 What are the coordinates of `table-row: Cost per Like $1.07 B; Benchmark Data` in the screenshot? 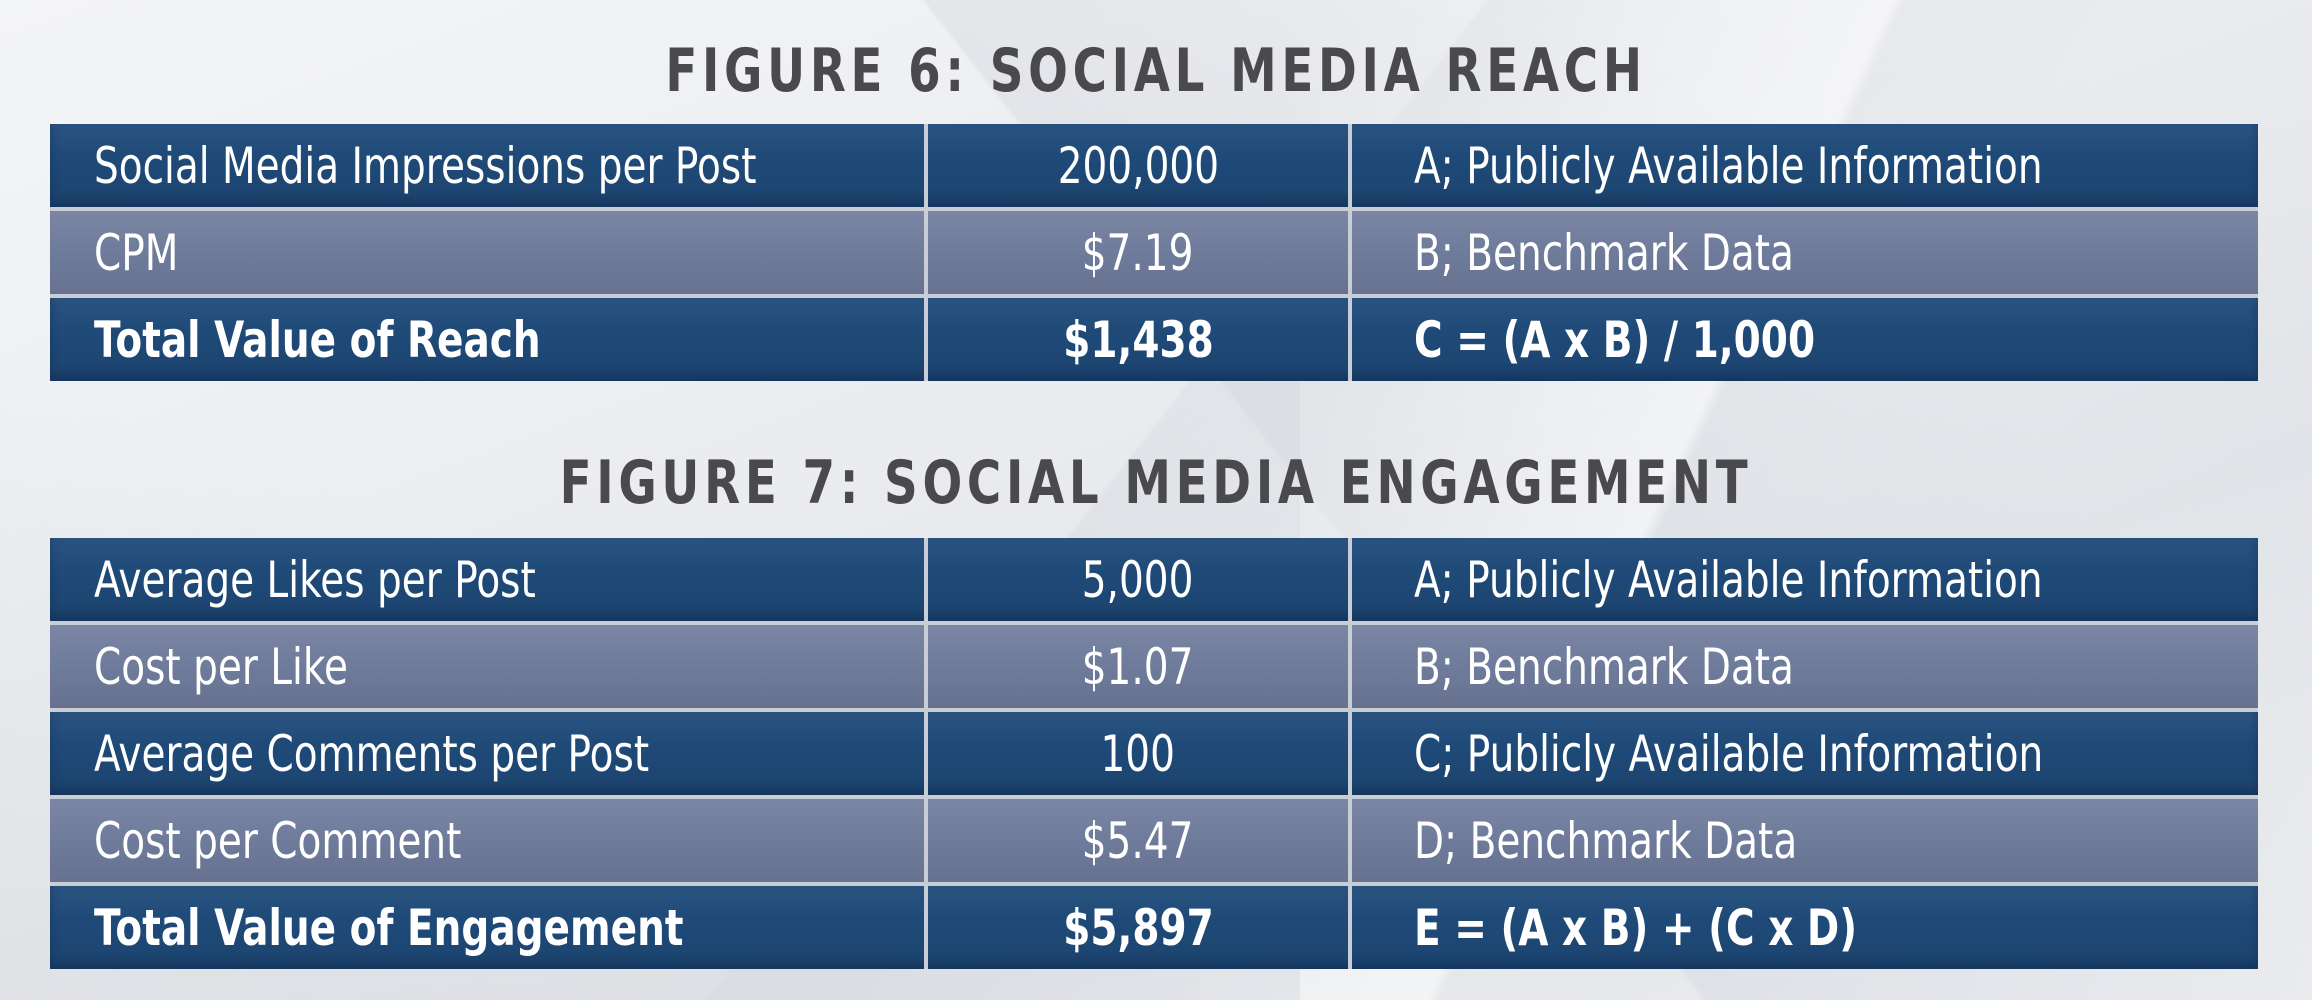 It's located at (1154, 668).